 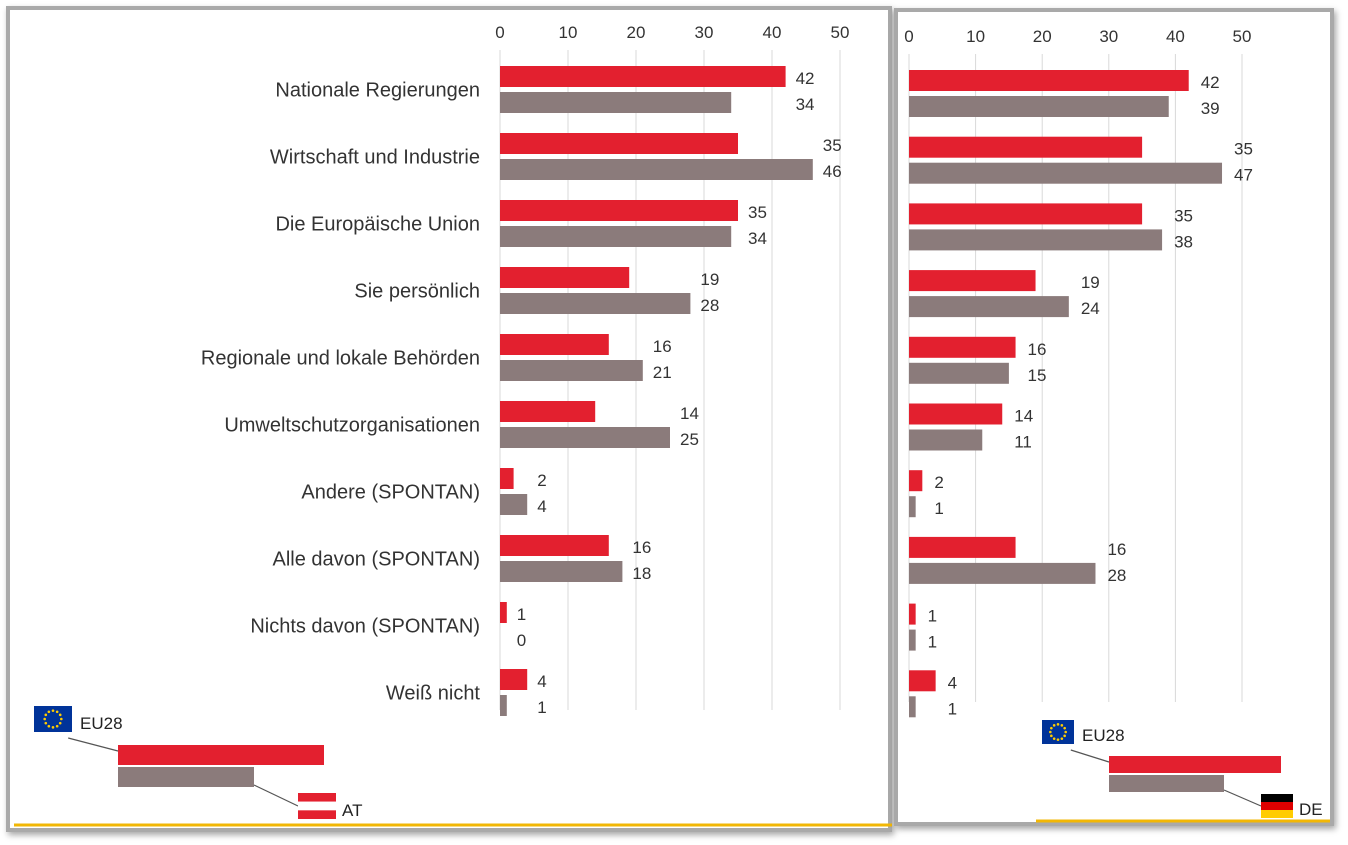 I want to click on category-label: Die Europäische Union, so click(x=377, y=225).